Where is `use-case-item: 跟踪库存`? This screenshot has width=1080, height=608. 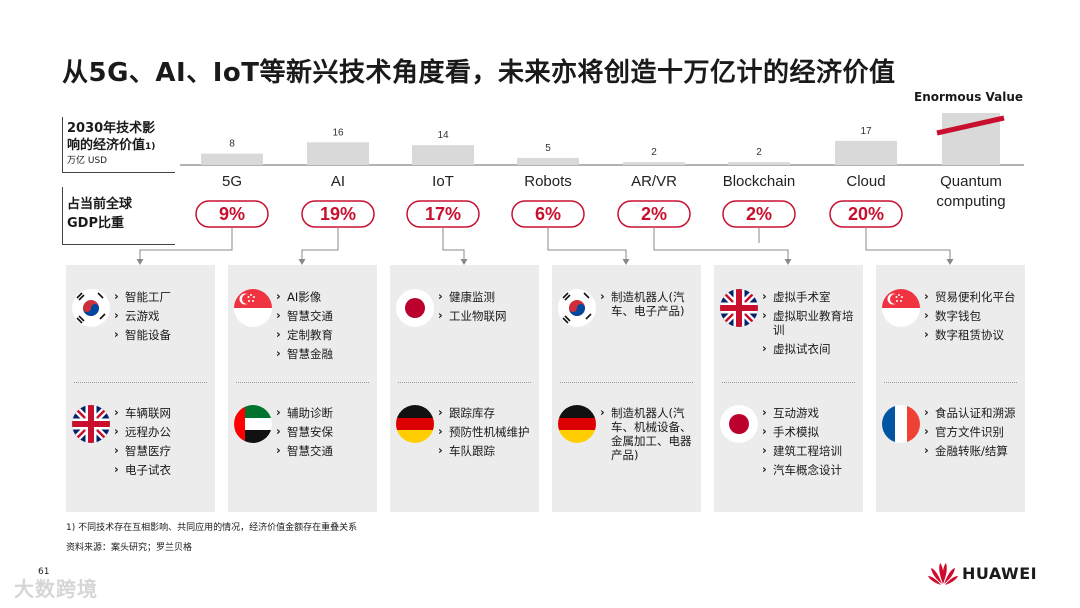
use-case-item: 跟踪库存 is located at coordinates (486, 412).